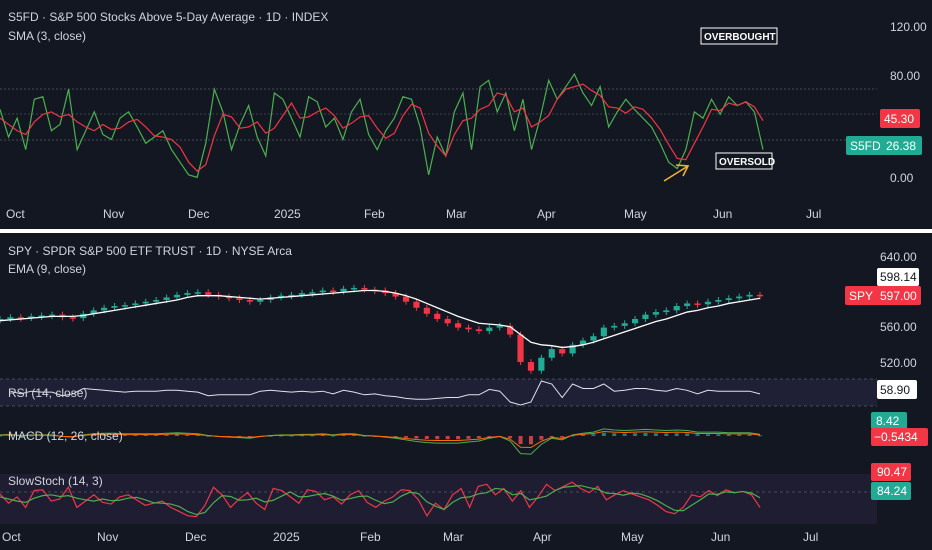 Image resolution: width=932 pixels, height=550 pixels. I want to click on top-ytick-0: 0.00, so click(902, 178).